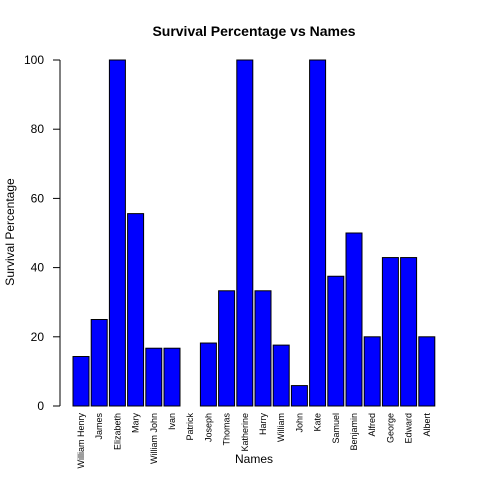 Image resolution: width=480 pixels, height=480 pixels. Describe the element at coordinates (409, 428) in the screenshot. I see `x-tick-label: Edward` at that location.